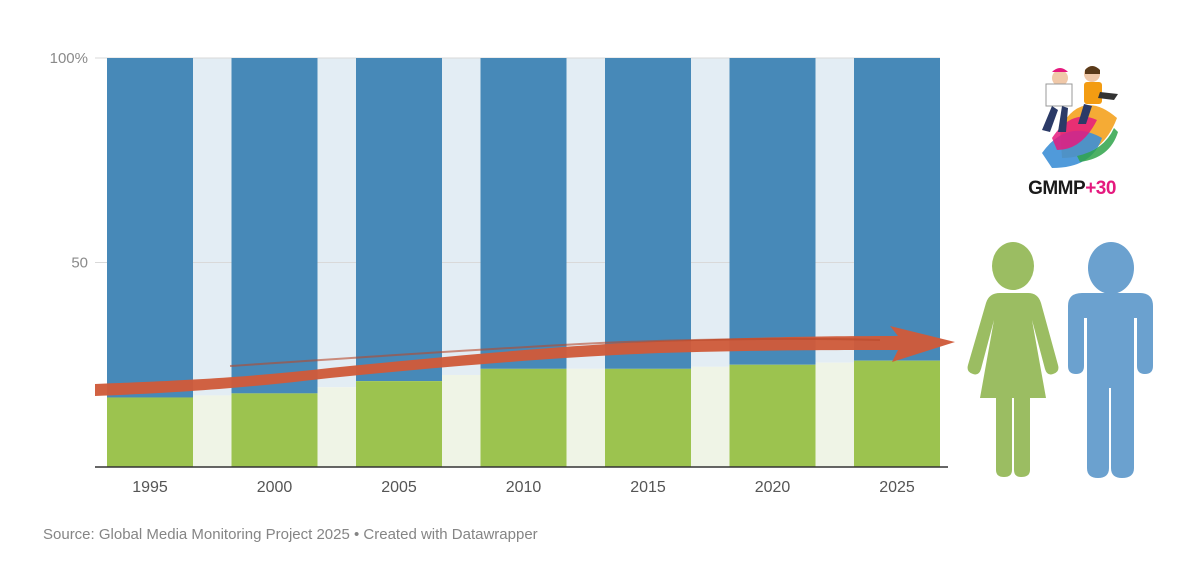 The width and height of the screenshot is (1200, 564). What do you see at coordinates (399, 220) in the screenshot?
I see `bar-men-2005` at bounding box center [399, 220].